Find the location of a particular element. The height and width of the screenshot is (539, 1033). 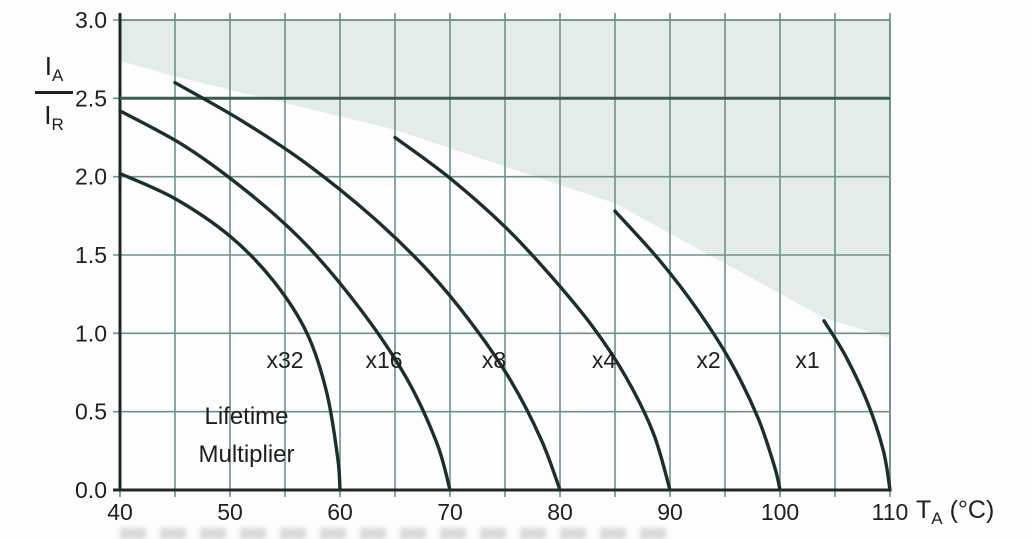

curve-x1 is located at coordinates (857, 405).